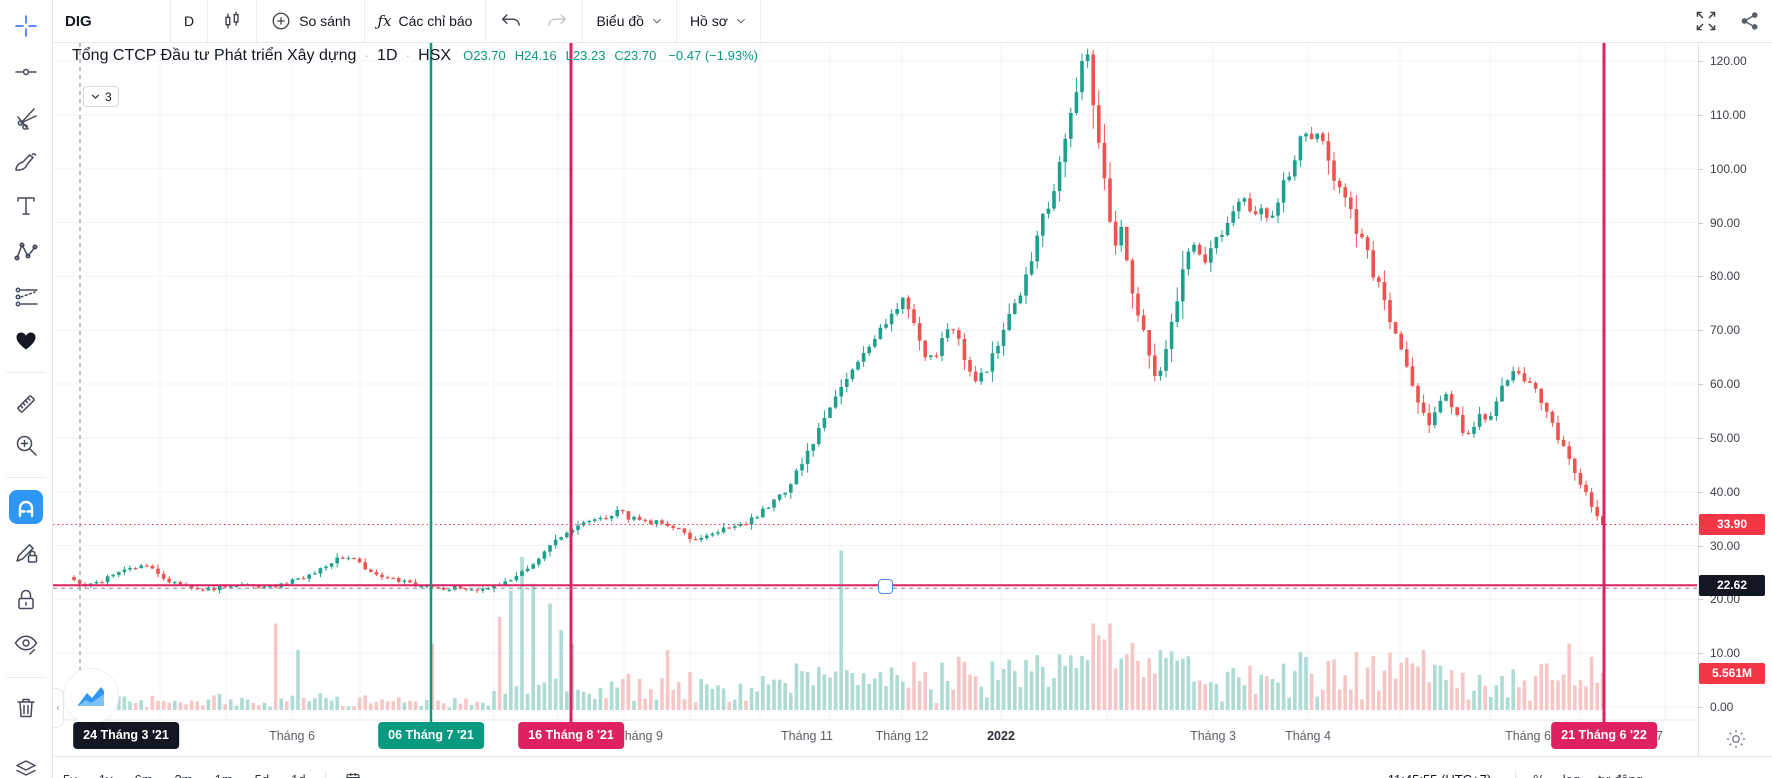 This screenshot has height=778, width=1772. I want to click on forecast-icon, so click(26, 297).